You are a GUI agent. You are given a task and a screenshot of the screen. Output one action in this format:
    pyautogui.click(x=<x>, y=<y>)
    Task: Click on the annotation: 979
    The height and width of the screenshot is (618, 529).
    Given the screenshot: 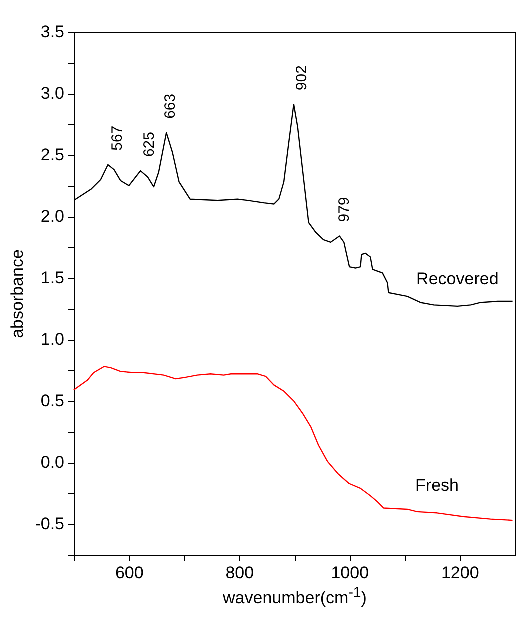 What is the action you would take?
    pyautogui.click(x=345, y=209)
    